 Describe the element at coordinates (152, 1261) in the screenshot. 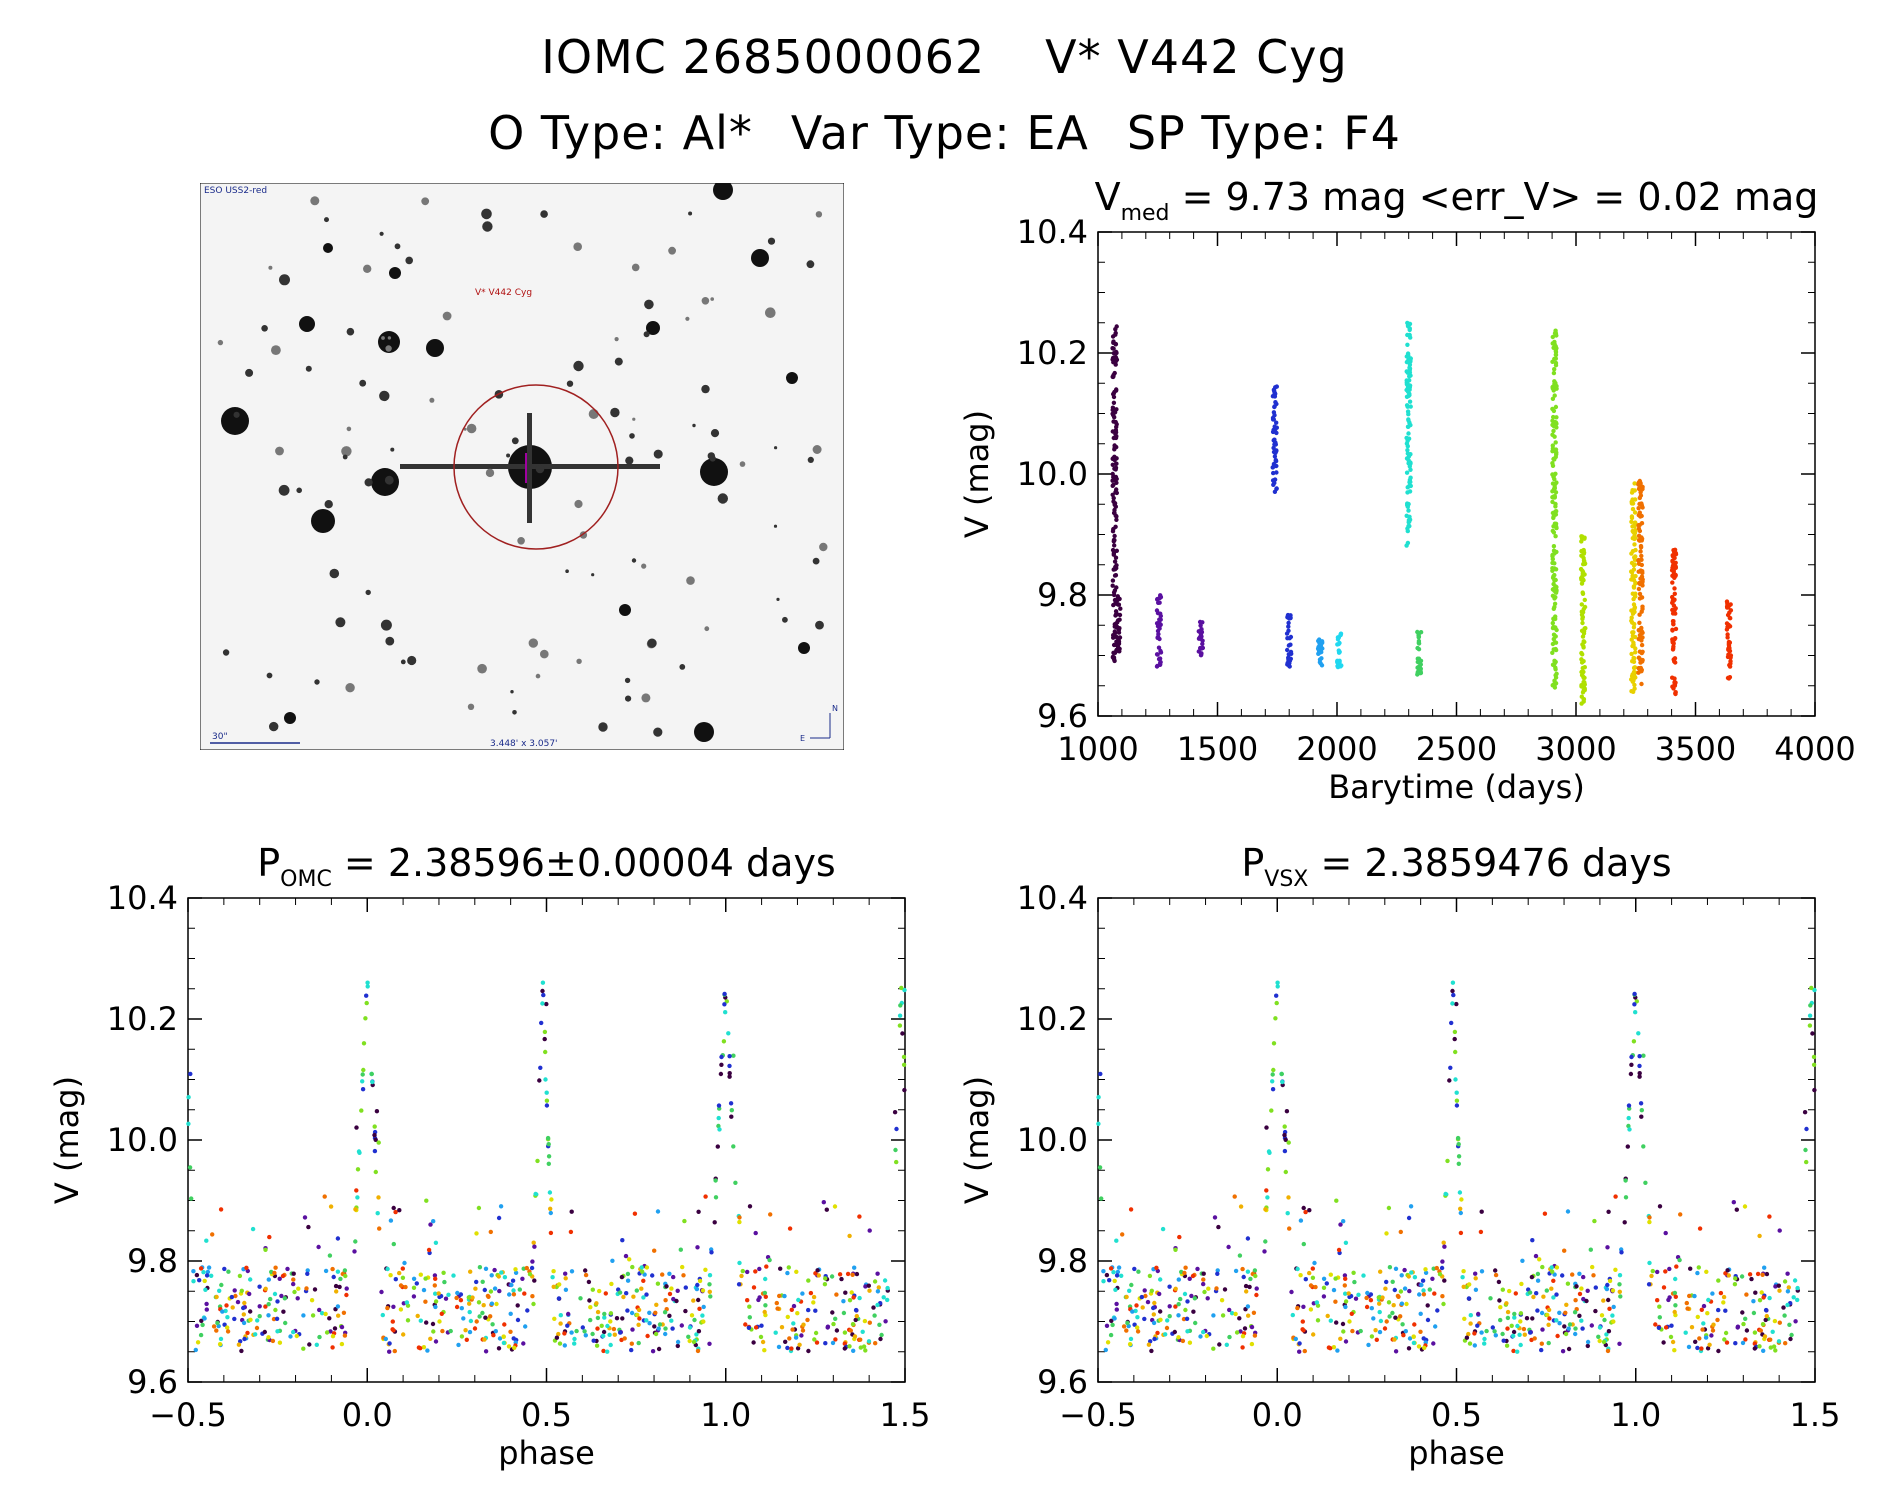

I see `y-tick-label: 9.8` at that location.